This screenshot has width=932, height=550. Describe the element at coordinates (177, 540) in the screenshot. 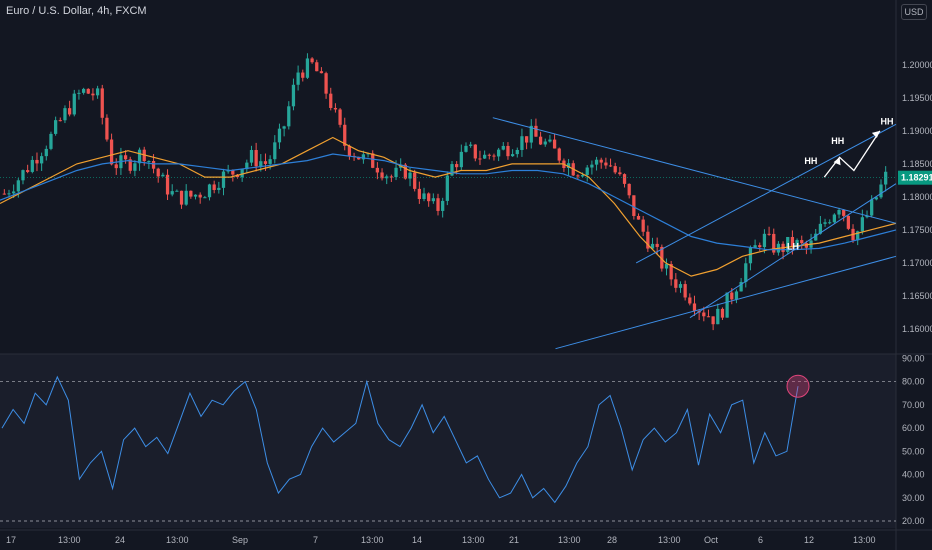

I see `time-tick-label: 13:00` at that location.